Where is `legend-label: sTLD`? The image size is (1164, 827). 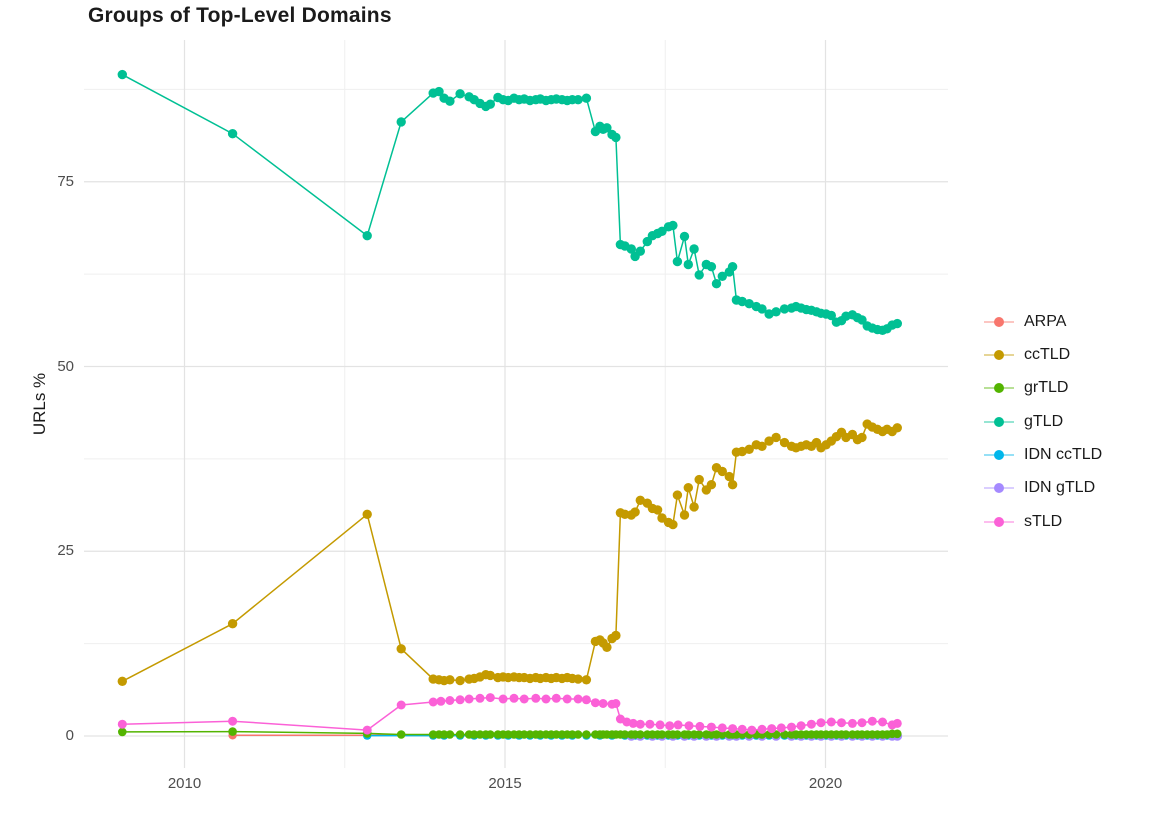
legend-label: sTLD is located at coordinates (1043, 521).